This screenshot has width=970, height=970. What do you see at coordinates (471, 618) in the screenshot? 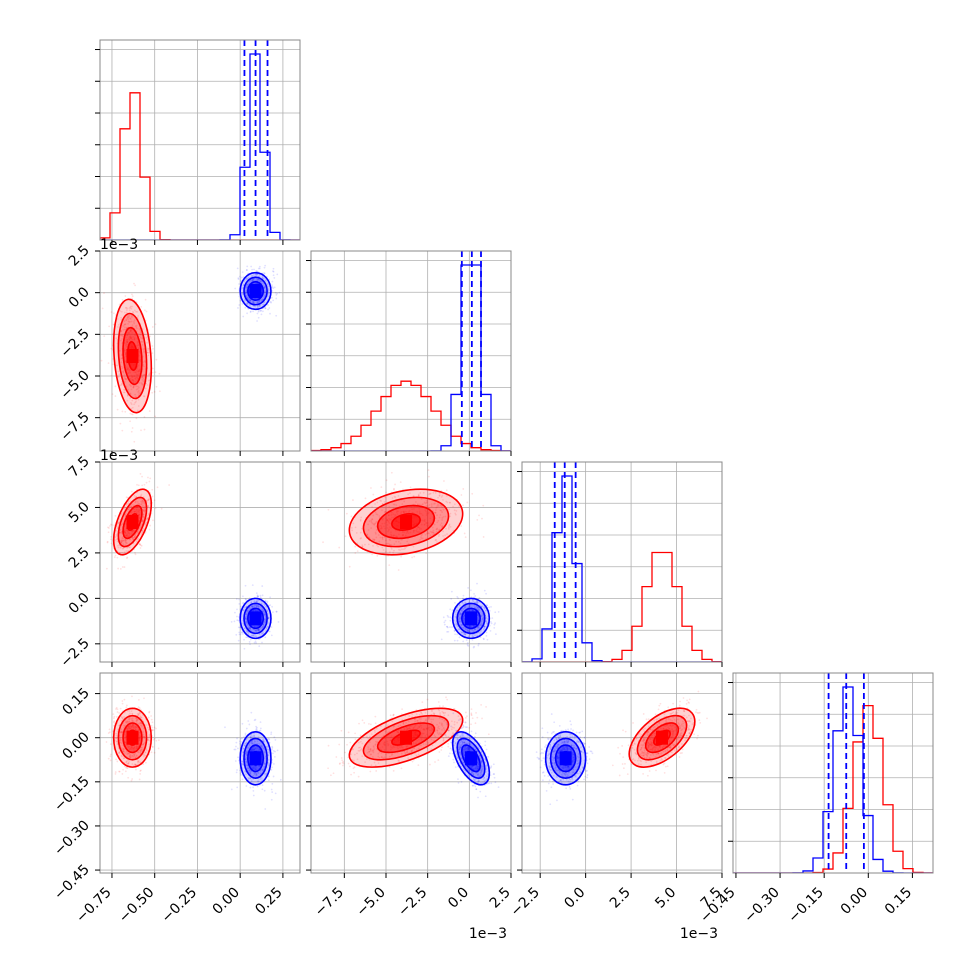
I see `density-peak-blue` at bounding box center [471, 618].